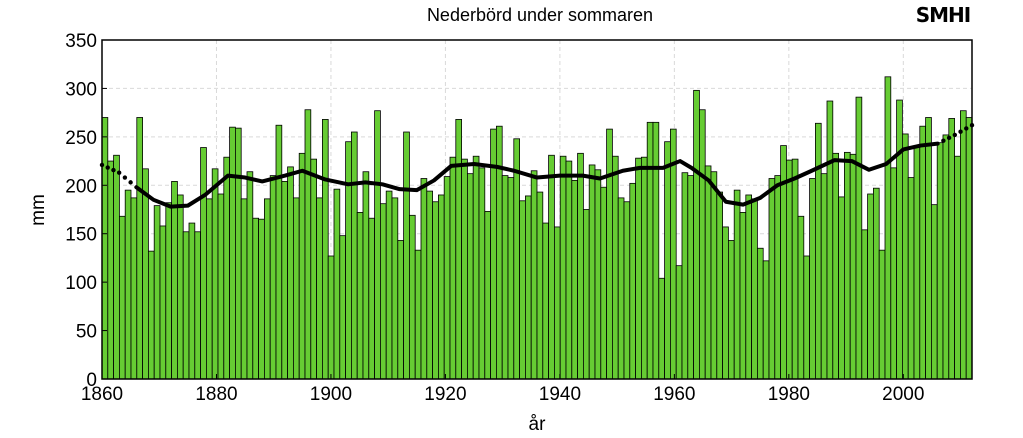 This screenshot has width=1023, height=438. What do you see at coordinates (487, 295) in the screenshot?
I see `bar-1926` at bounding box center [487, 295].